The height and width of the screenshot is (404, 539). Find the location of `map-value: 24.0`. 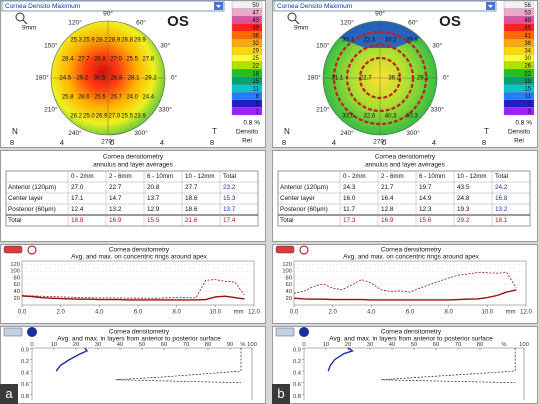

map-value: 24.0 is located at coordinates (132, 98).